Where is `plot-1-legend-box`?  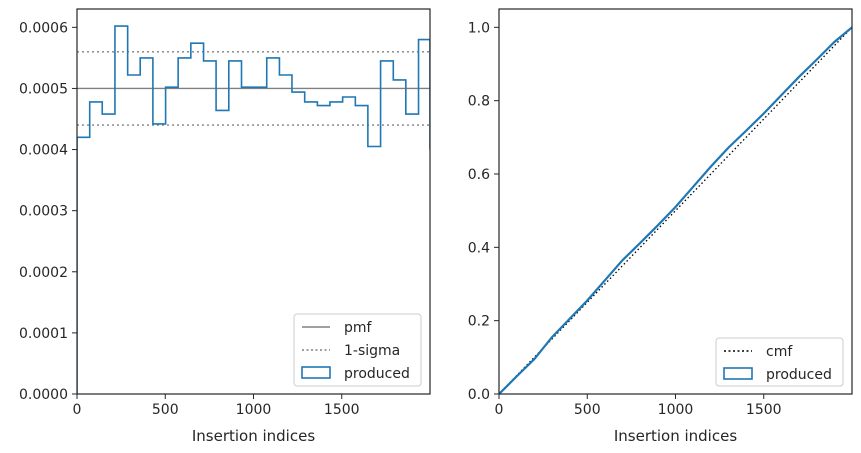
plot-1-legend-box is located at coordinates (357, 350).